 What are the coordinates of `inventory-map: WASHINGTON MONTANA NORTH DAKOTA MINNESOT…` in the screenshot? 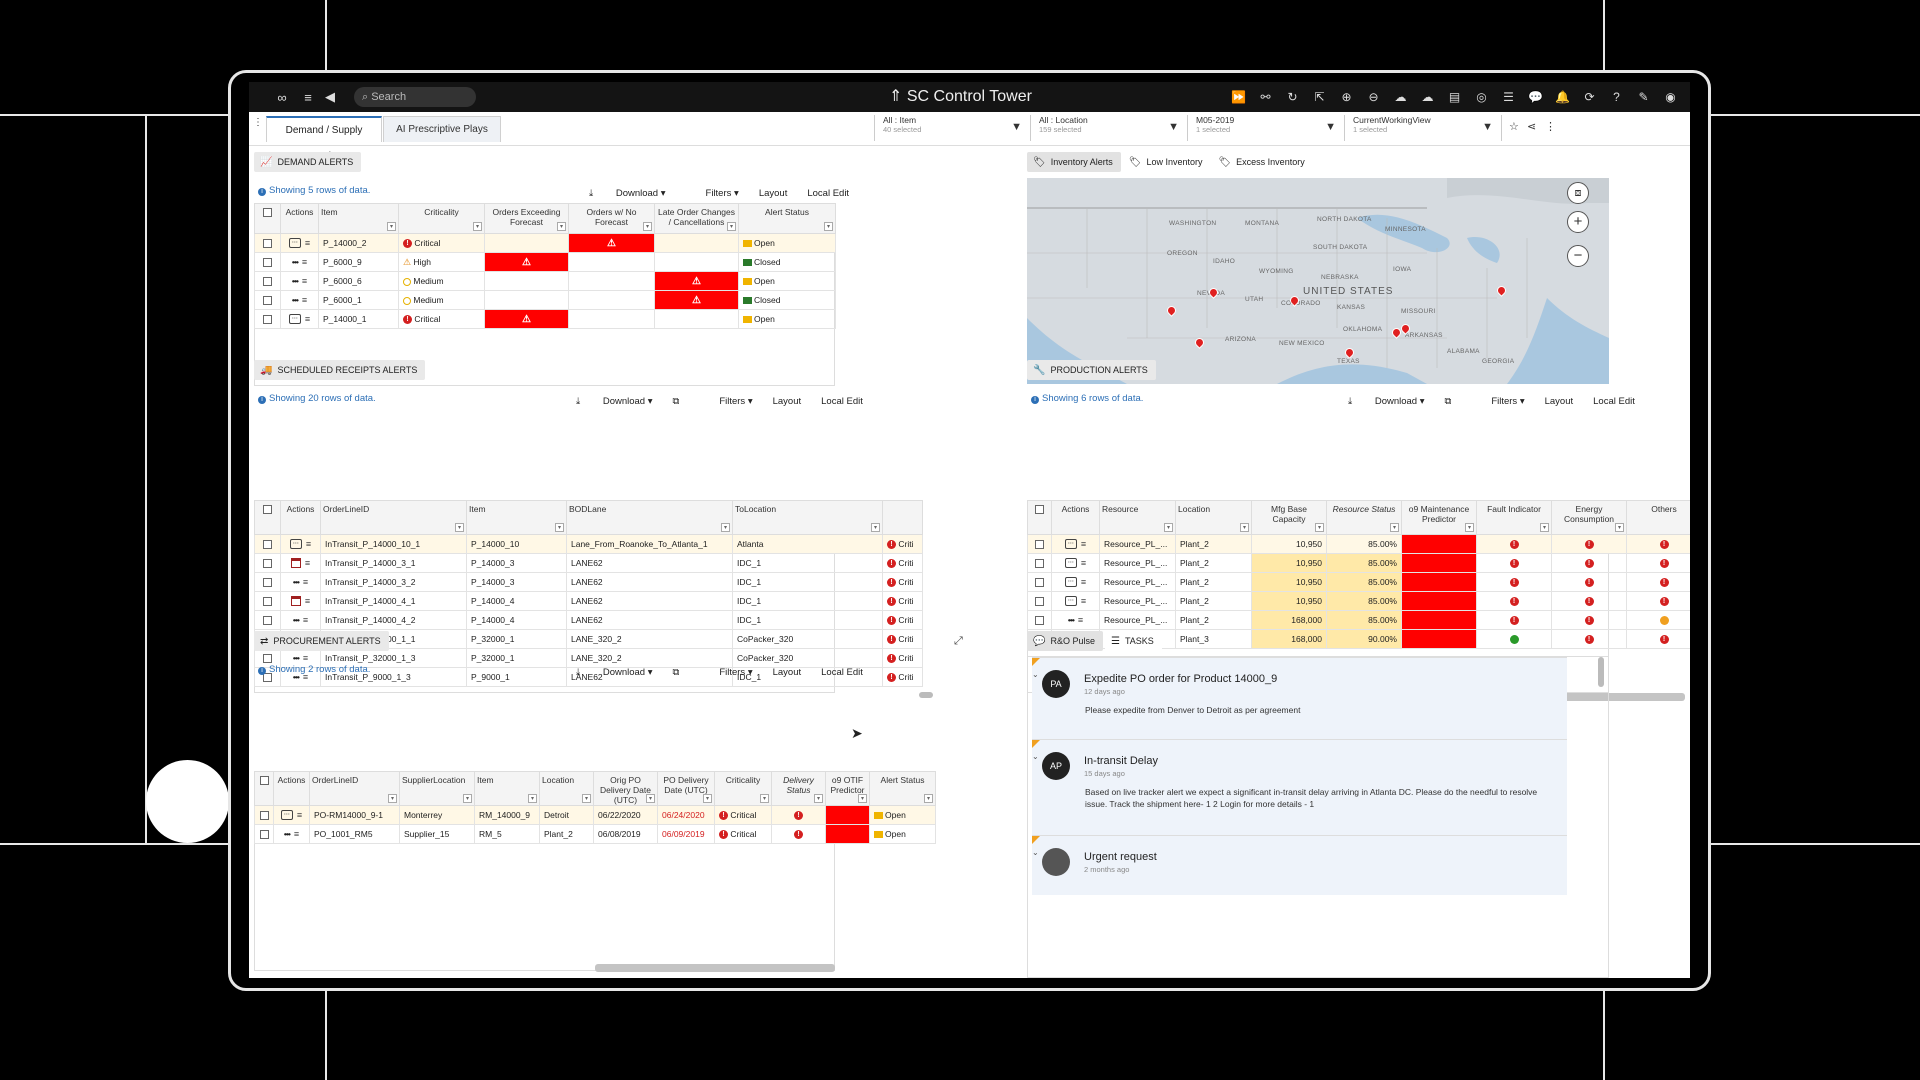 It's located at (1318, 281).